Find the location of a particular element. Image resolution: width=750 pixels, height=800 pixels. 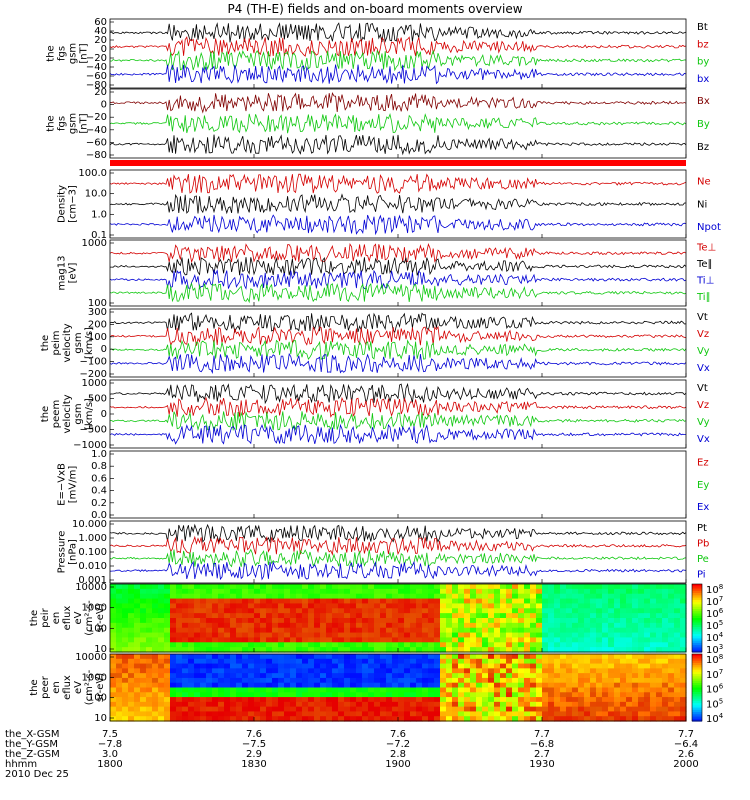

colorbar-step is located at coordinates (697, 637).